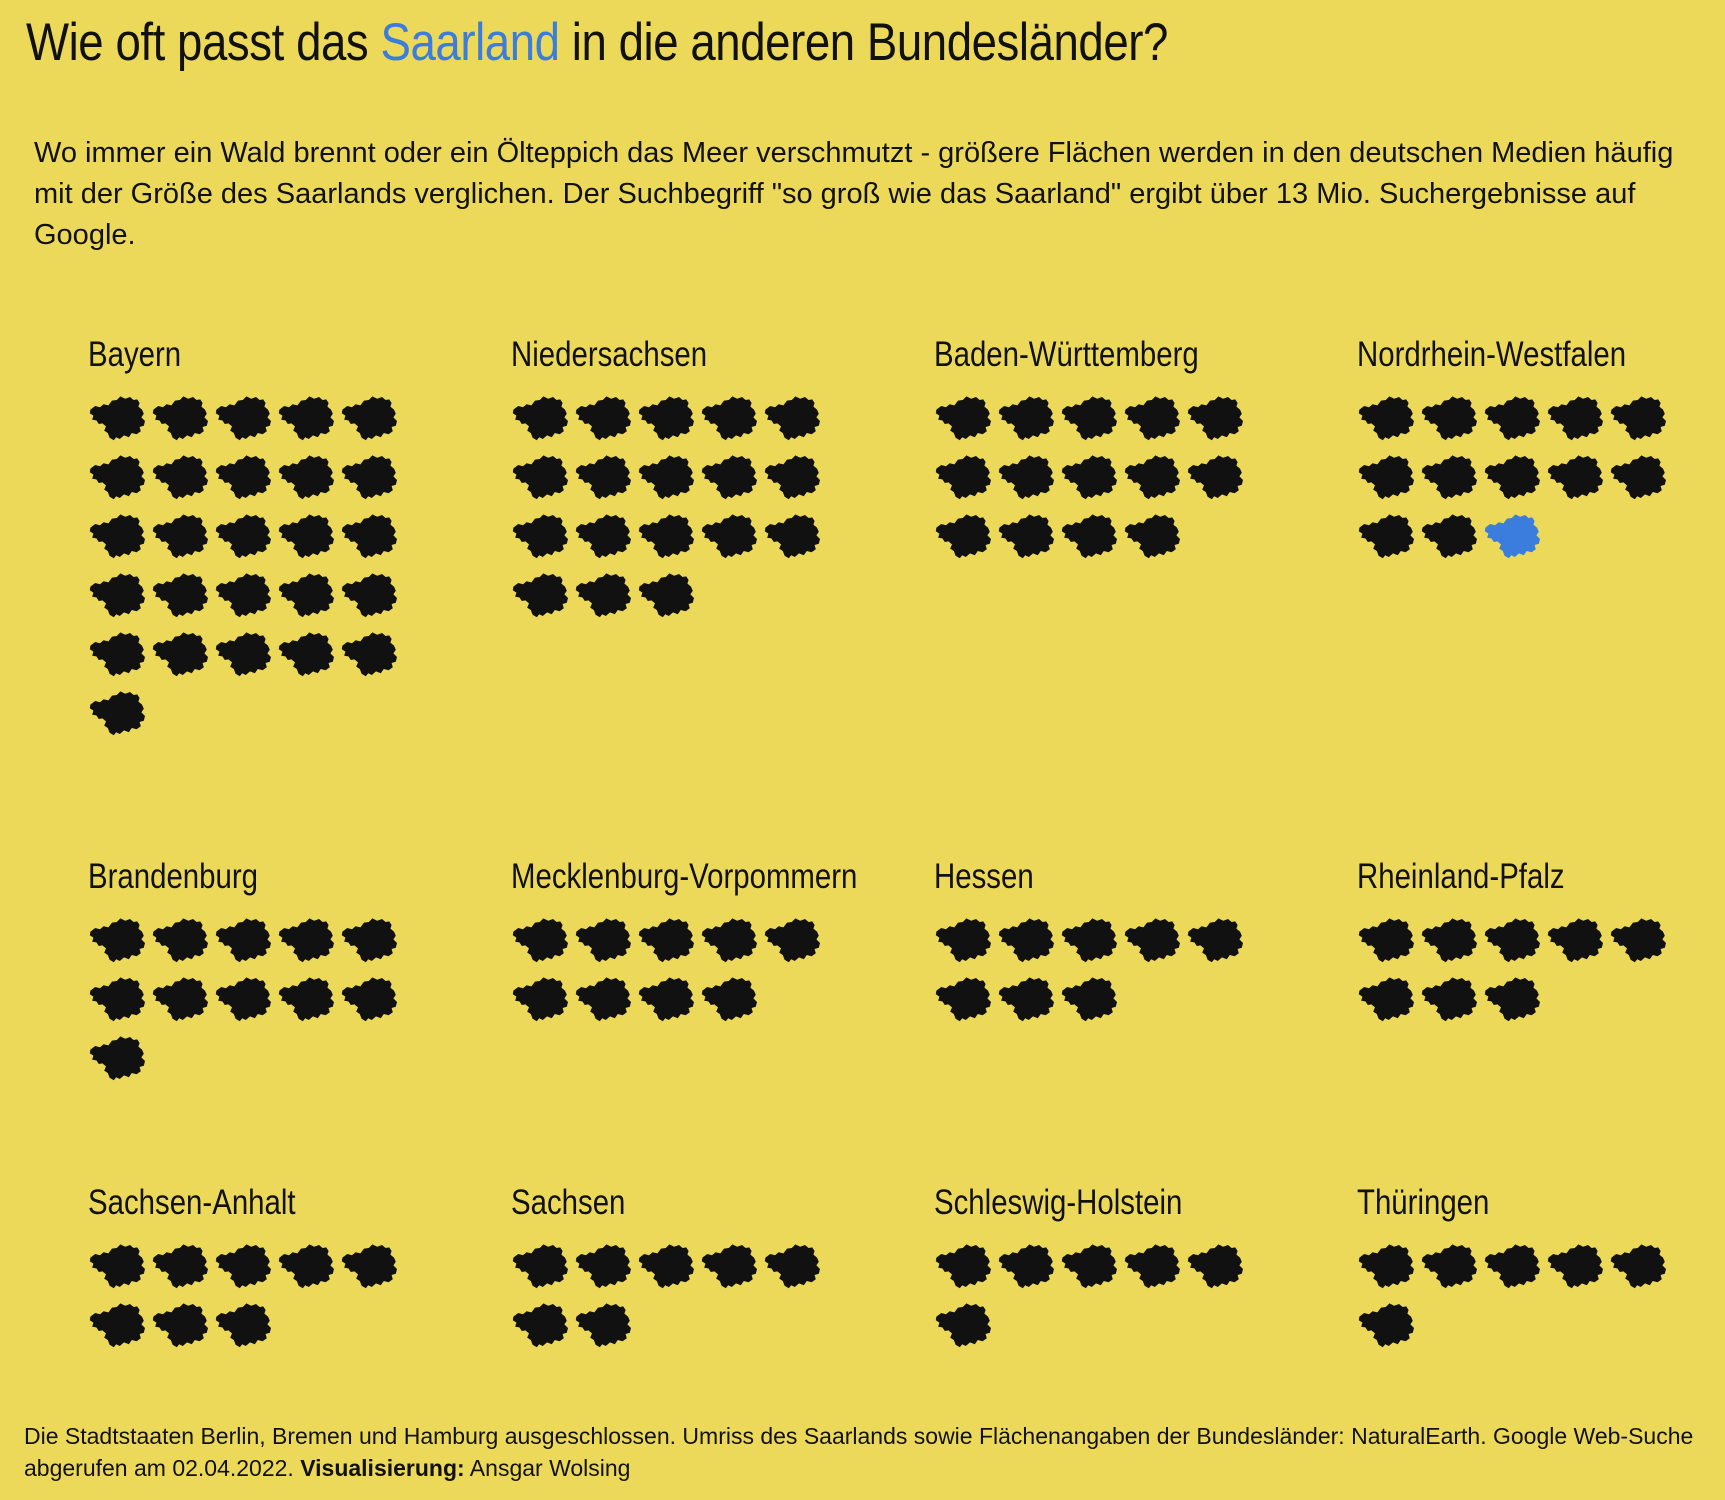 Image resolution: width=1725 pixels, height=1500 pixels. What do you see at coordinates (192, 1202) in the screenshot?
I see `state-label: Sachsen-Anhalt` at bounding box center [192, 1202].